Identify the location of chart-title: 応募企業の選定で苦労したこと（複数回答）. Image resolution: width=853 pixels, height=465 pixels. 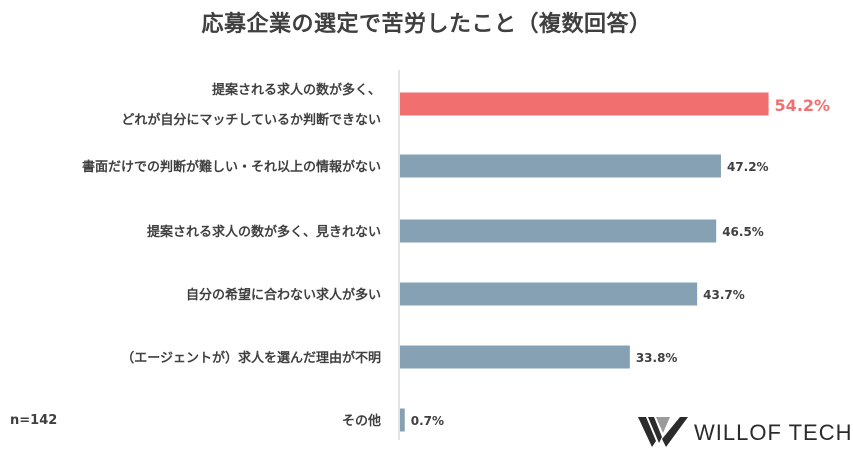
(426, 24).